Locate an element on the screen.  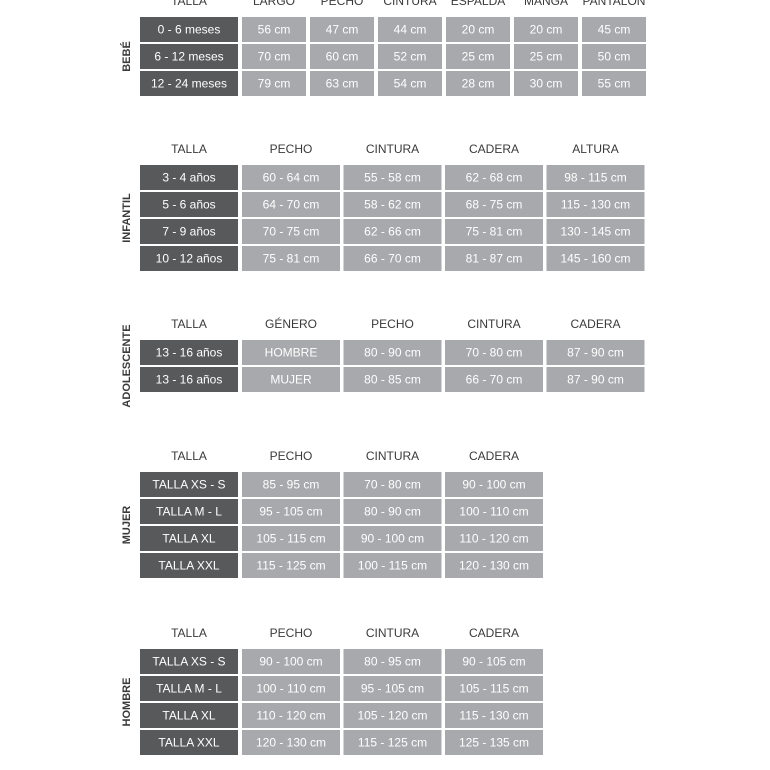
cell-text: 50 cm is located at coordinates (614, 57).